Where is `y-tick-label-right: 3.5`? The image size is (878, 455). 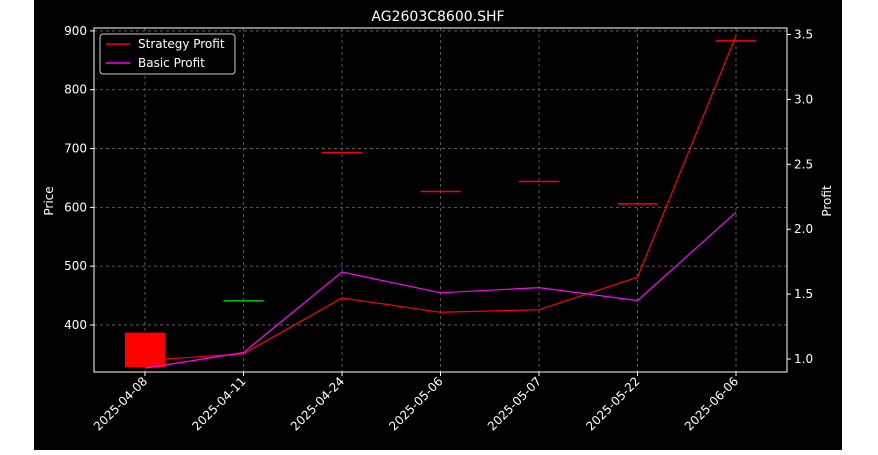
y-tick-label-right: 3.5 is located at coordinates (803, 34).